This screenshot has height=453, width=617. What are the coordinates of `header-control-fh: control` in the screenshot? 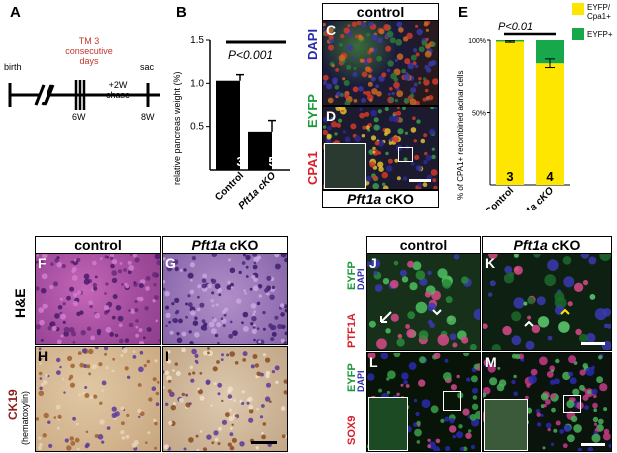 It's located at (98, 245).